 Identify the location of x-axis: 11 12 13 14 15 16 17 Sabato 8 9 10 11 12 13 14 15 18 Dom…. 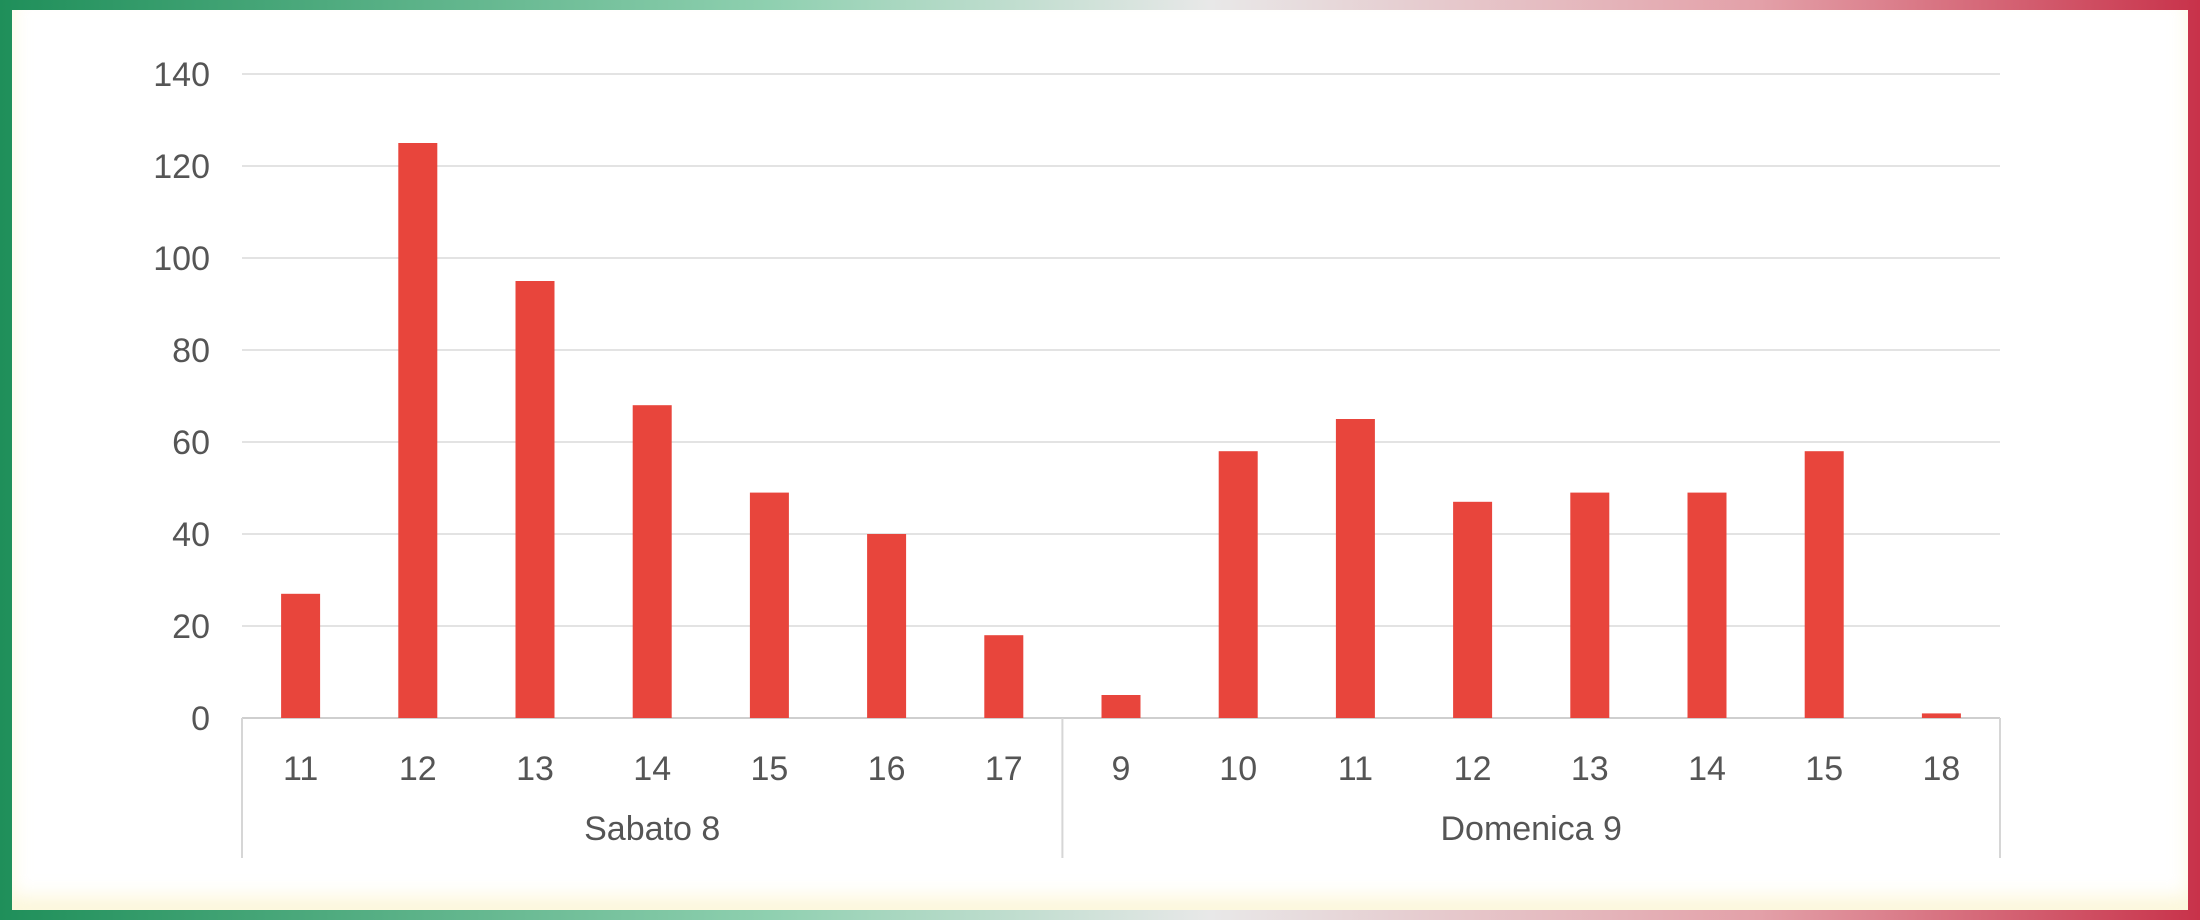
(1121, 788).